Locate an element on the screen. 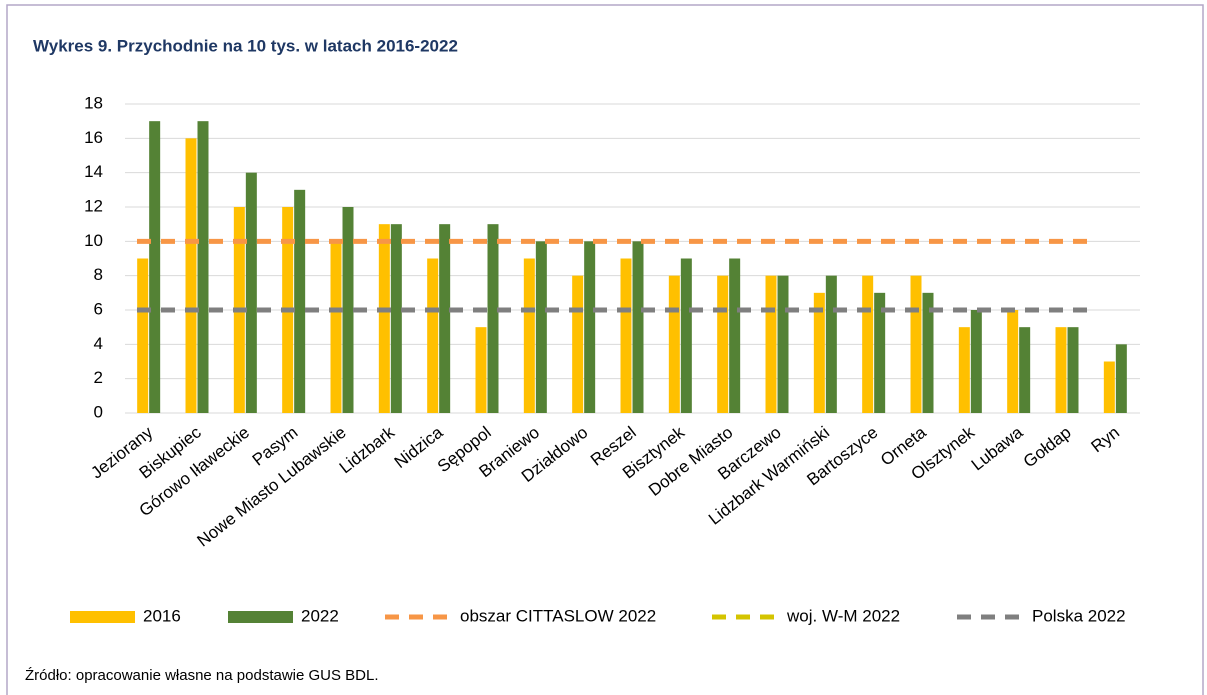  x-tick-label: Lubawa is located at coordinates (997, 448).